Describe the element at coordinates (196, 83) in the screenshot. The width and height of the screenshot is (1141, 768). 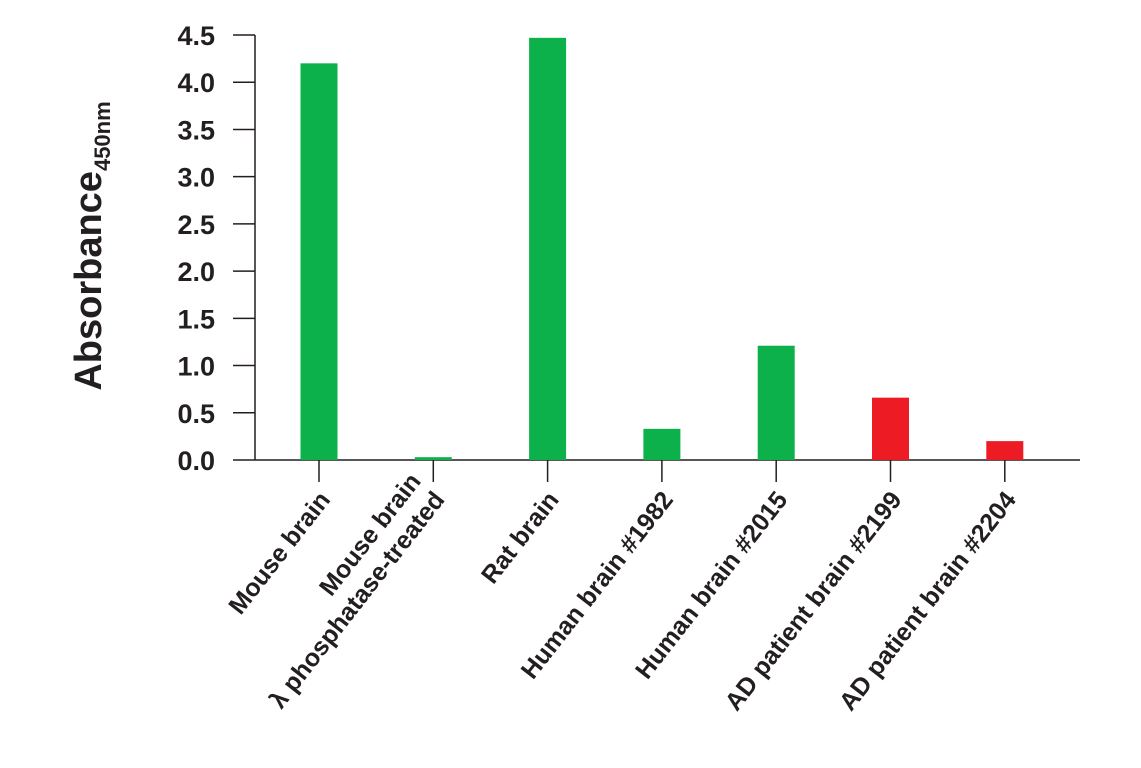
I see `y-tick-label: 4.0` at that location.